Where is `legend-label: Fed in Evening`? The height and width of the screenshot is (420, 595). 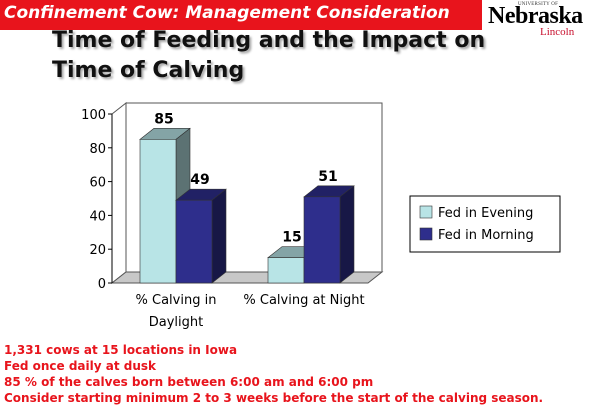
legend-label: Fed in Evening is located at coordinates (485, 213).